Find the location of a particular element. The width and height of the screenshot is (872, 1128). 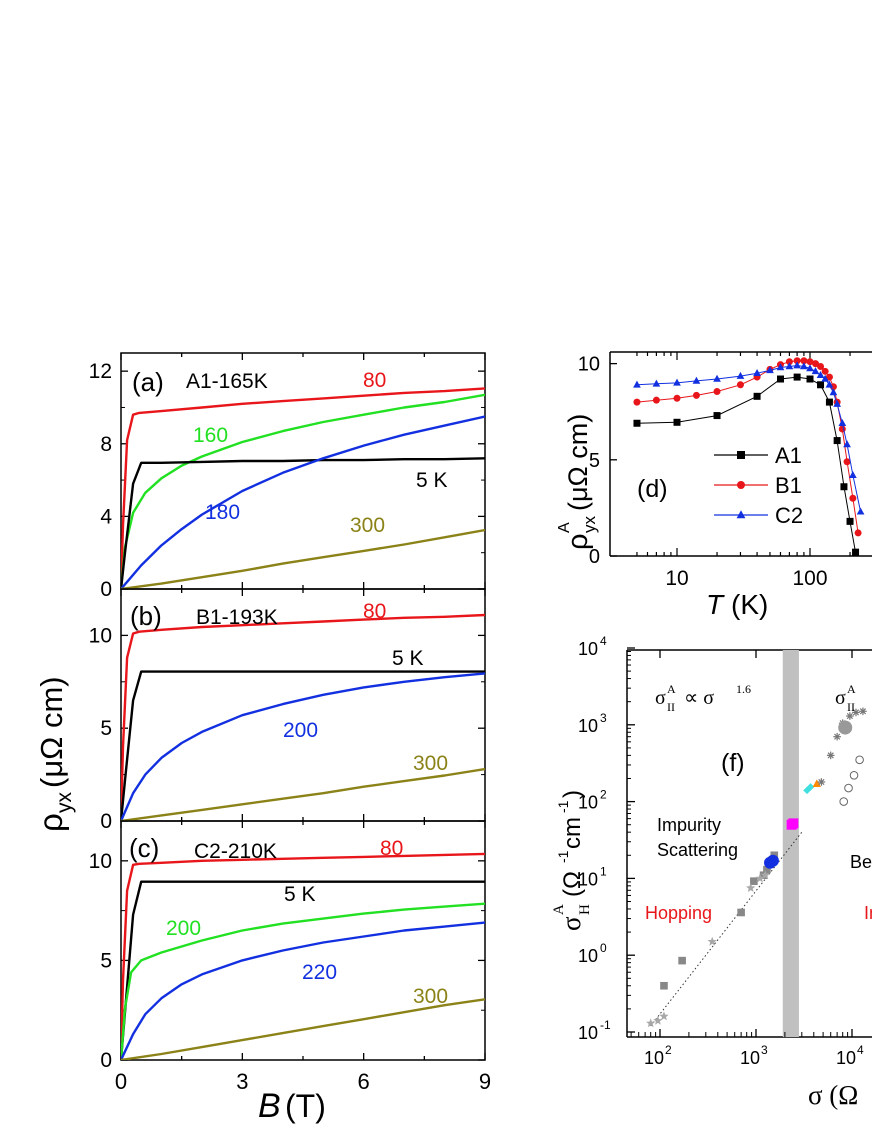

panel-c-series-label-5k: 5 K is located at coordinates (300, 894).